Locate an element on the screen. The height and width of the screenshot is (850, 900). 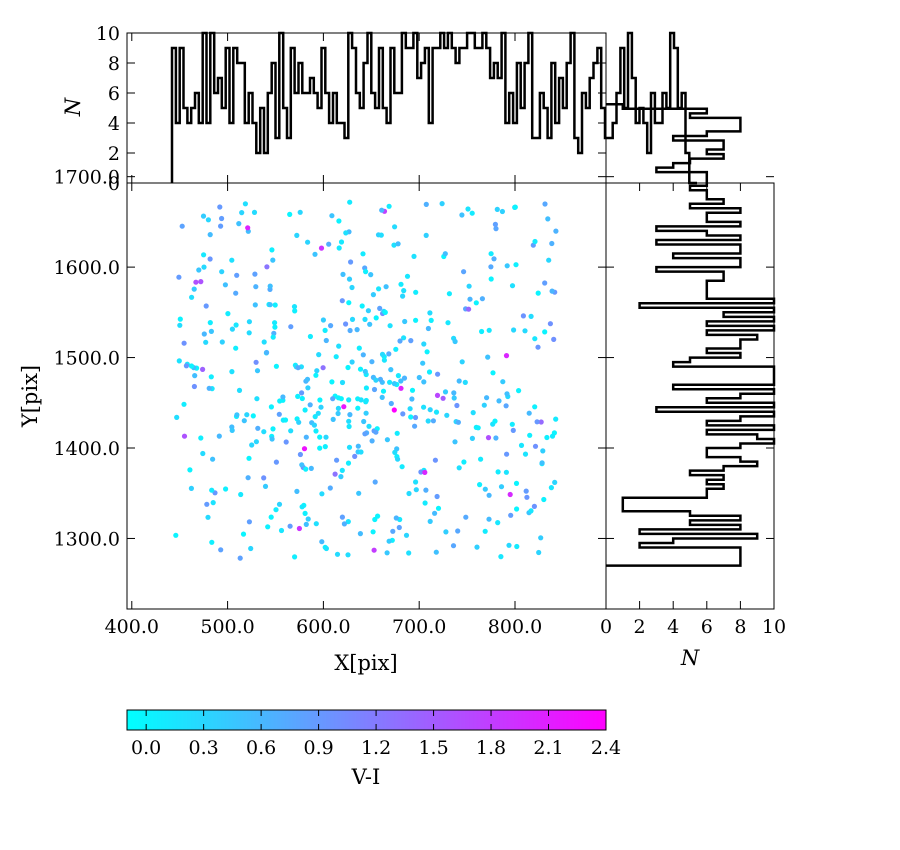
x-tick-label: 700.0 is located at coordinates (419, 627).